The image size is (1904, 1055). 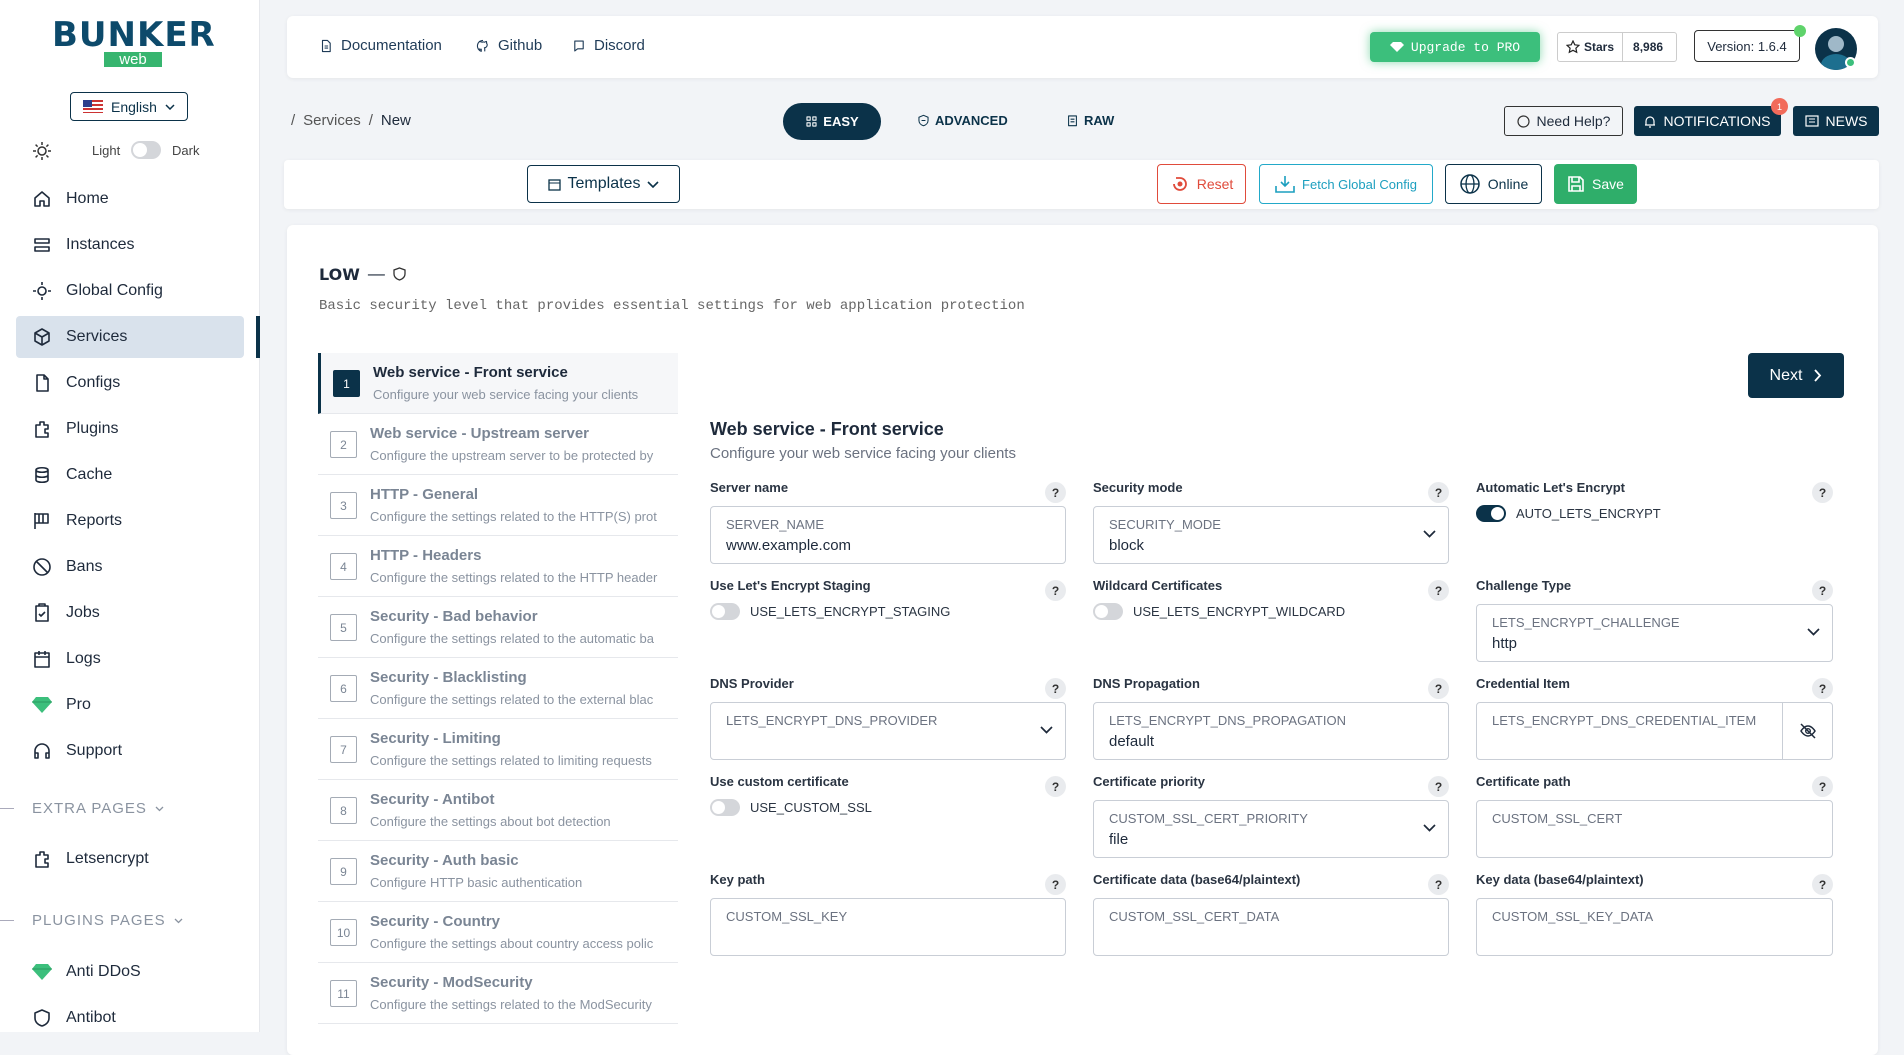 What do you see at coordinates (1082, 47) in the screenshot?
I see `topbar` at bounding box center [1082, 47].